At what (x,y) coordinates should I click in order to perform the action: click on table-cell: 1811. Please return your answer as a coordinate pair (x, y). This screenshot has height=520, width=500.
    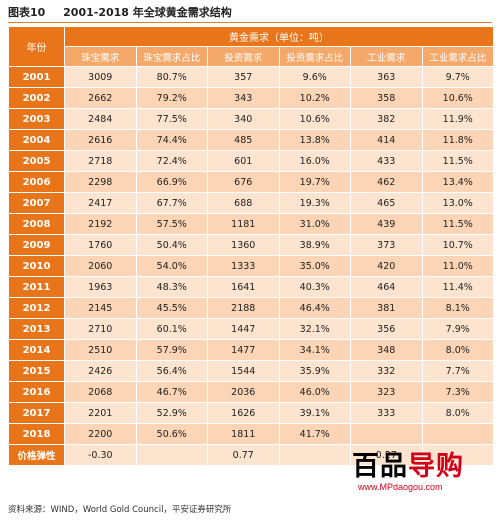
    Looking at the image, I should click on (243, 434).